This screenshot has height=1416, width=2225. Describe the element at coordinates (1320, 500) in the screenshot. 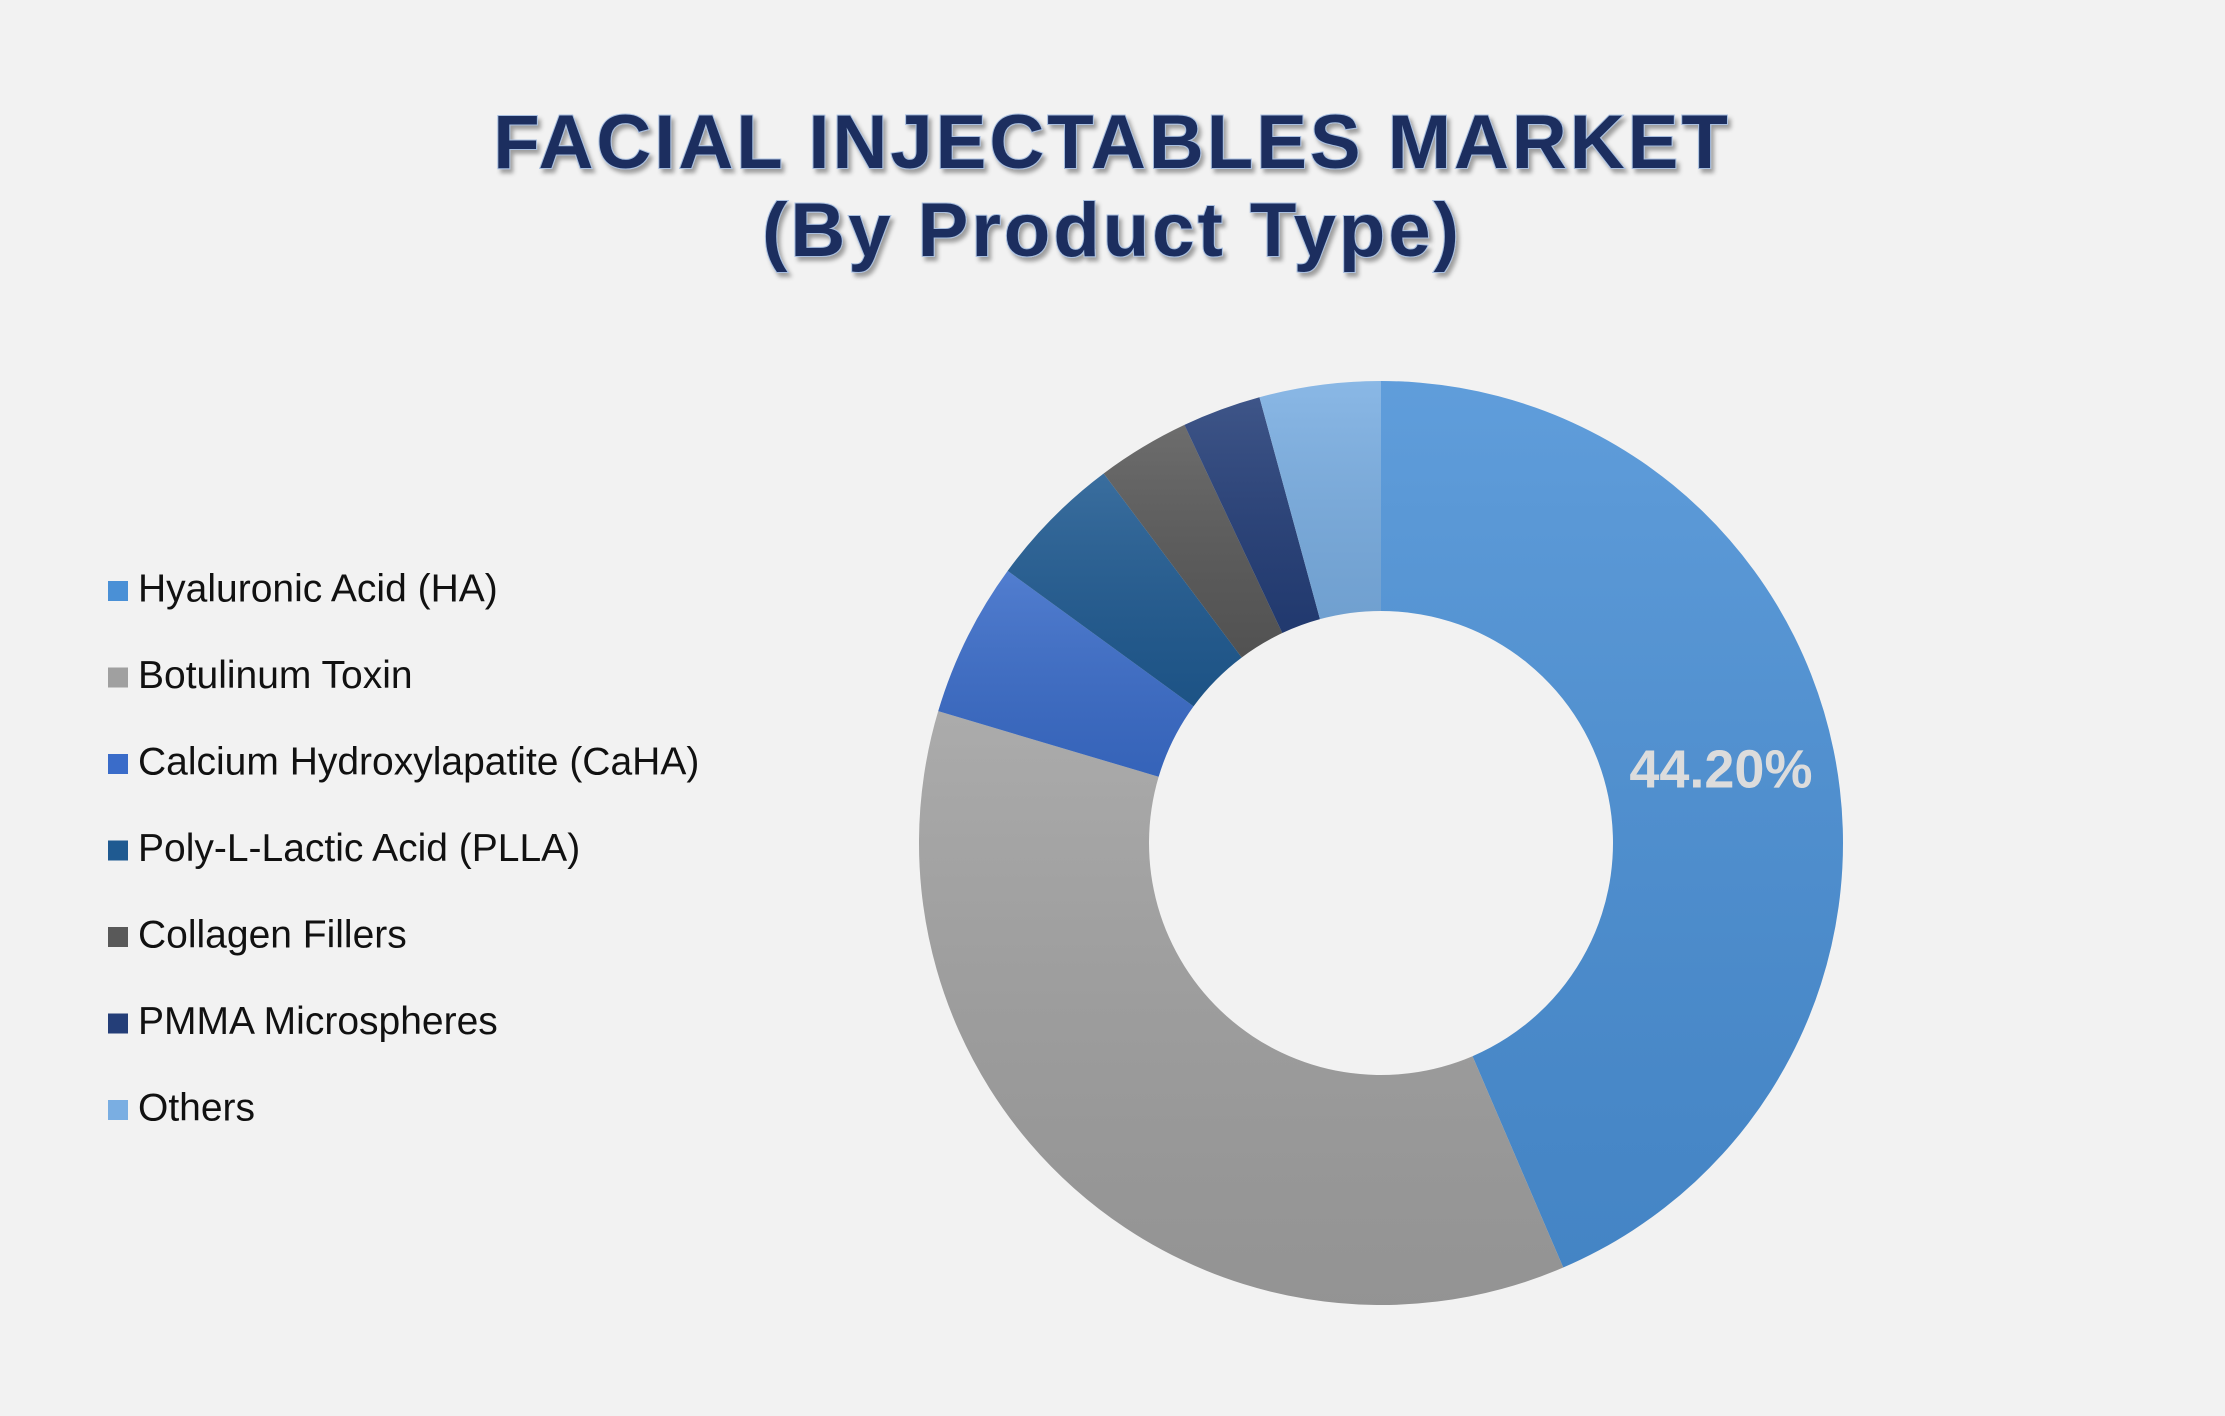

I see `slice-shade-others` at that location.